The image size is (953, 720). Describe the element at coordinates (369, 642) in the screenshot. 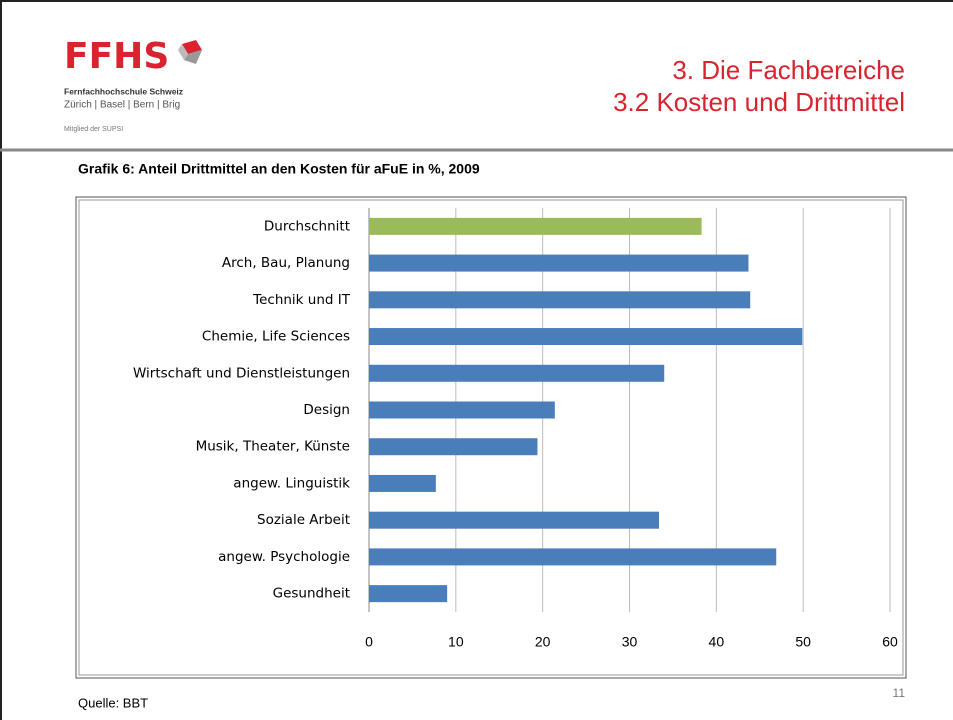

I see `x-tick-label: 0` at that location.